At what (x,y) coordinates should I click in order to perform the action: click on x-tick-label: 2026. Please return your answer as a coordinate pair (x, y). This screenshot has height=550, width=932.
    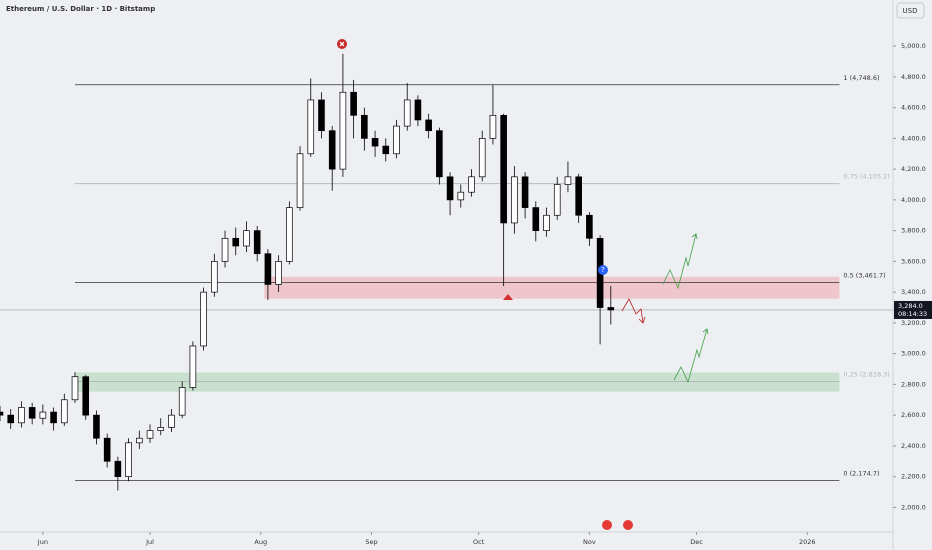
    Looking at the image, I should click on (807, 542).